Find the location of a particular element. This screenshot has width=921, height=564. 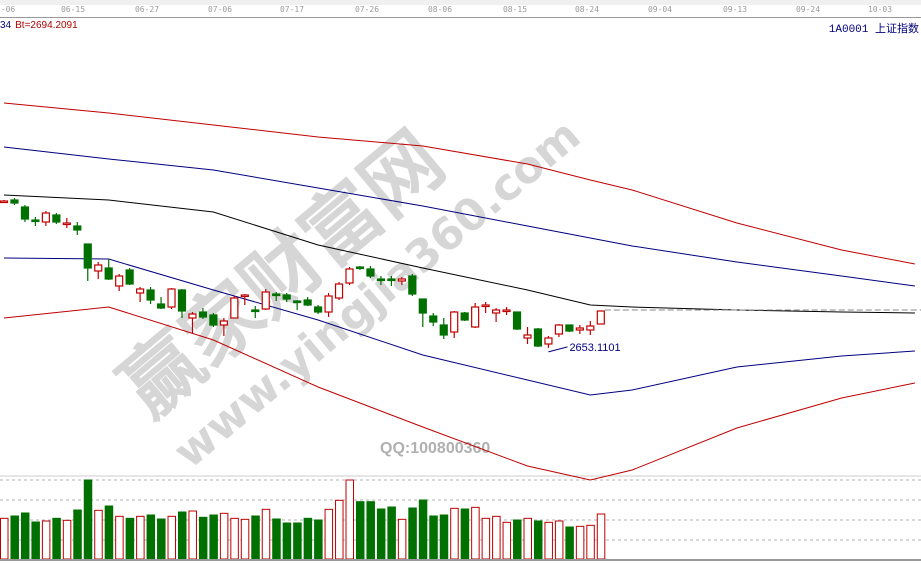

indicator-readout: 34 Bt=2694.2091 is located at coordinates (39, 25).